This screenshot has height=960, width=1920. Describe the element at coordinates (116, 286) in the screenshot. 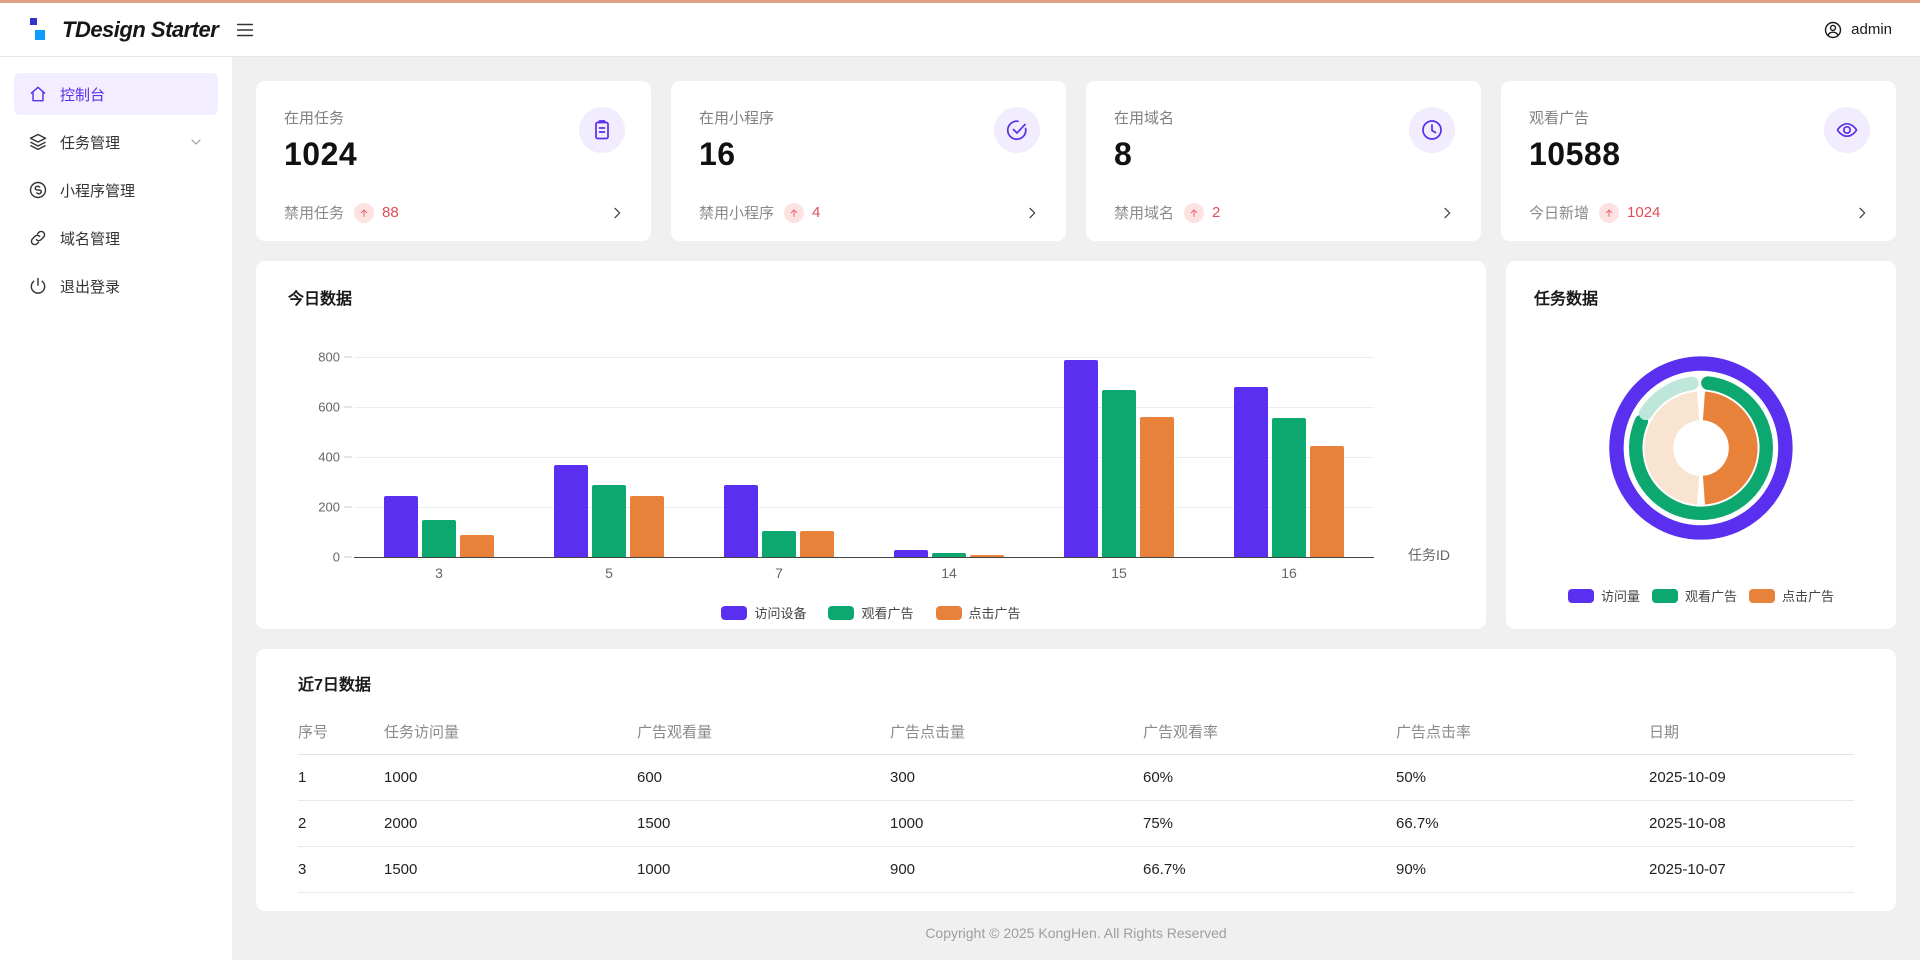

I see `sidebar-item-logout: 退出登录` at that location.